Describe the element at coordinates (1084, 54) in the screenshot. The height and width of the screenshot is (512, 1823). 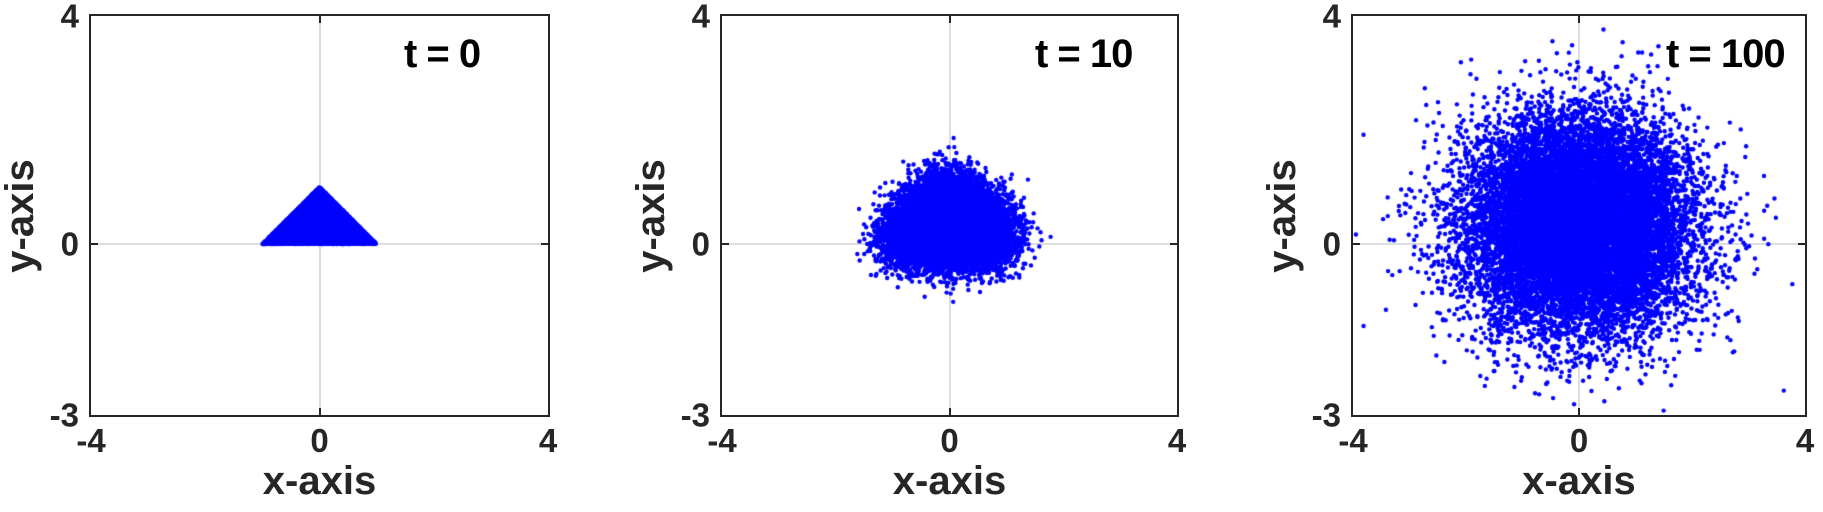
I see `time-annotation-t10: t = 10` at that location.